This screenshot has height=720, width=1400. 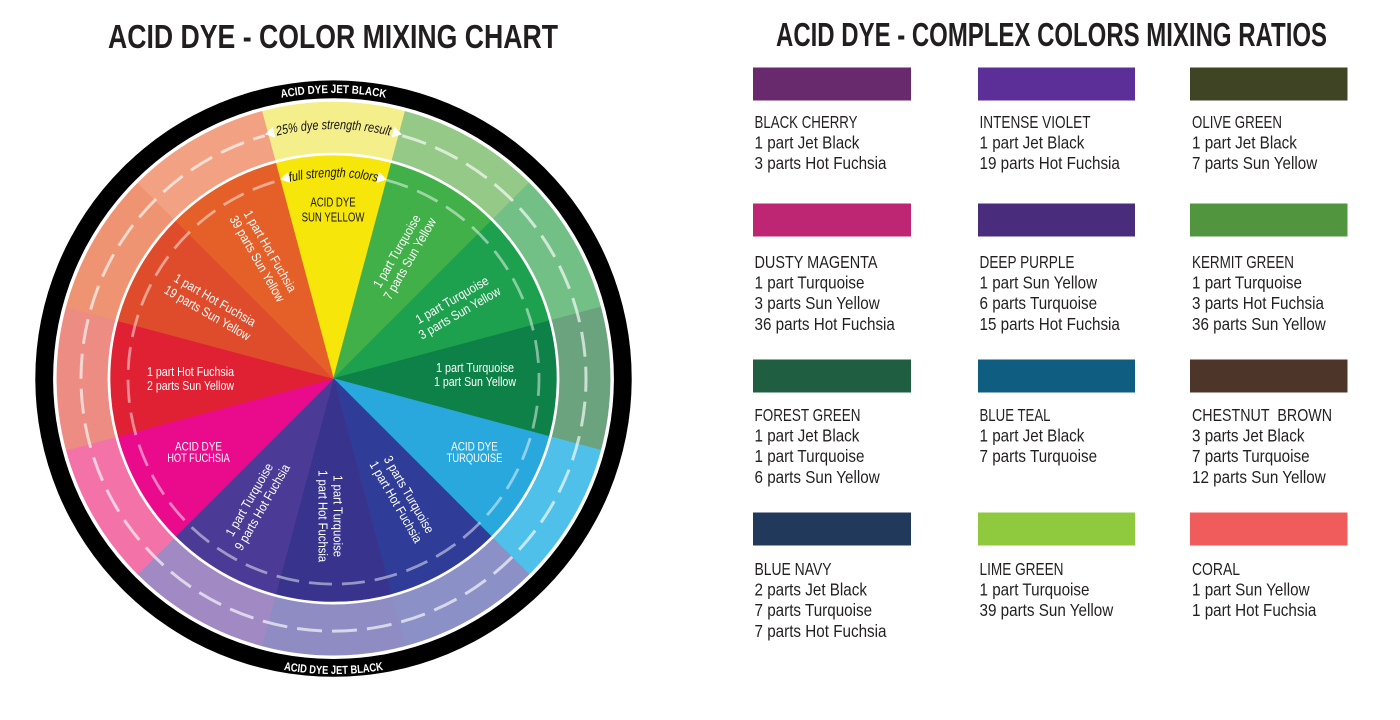 I want to click on svg-text: ACID DYE - COLOR MIXING CHART, so click(x=333, y=36).